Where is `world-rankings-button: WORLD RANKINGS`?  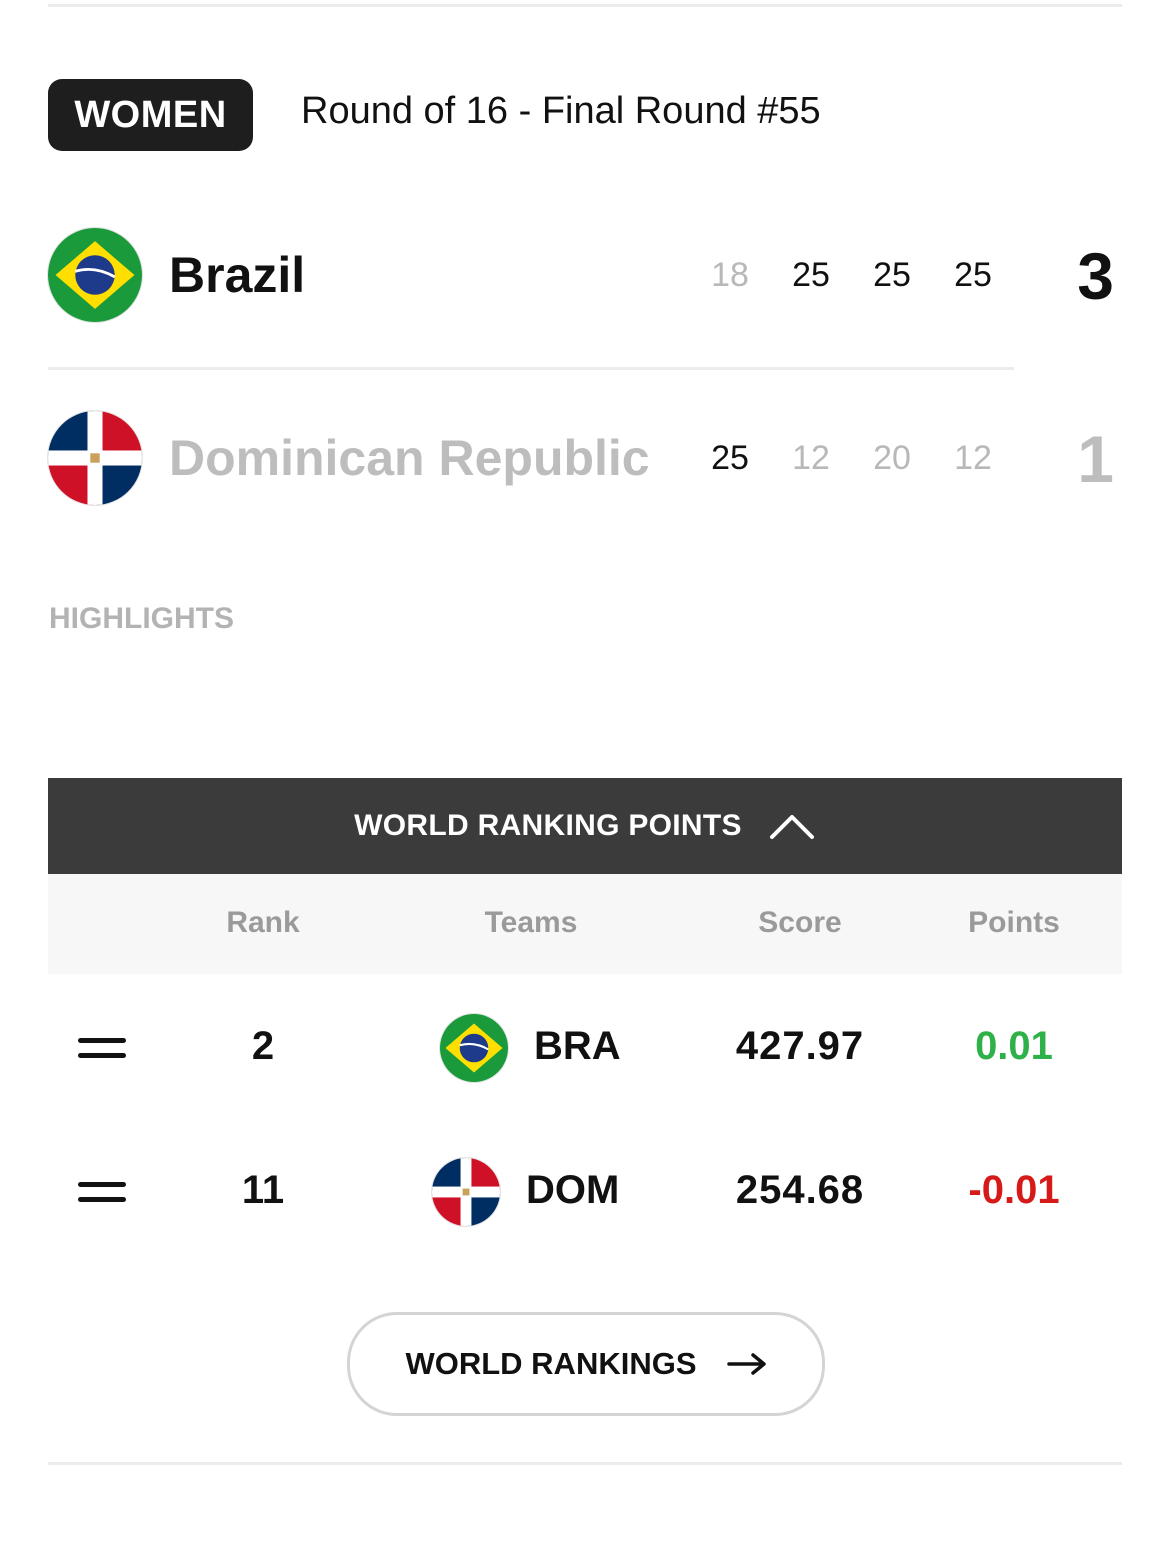
world-rankings-button: WORLD RANKINGS is located at coordinates (586, 1364).